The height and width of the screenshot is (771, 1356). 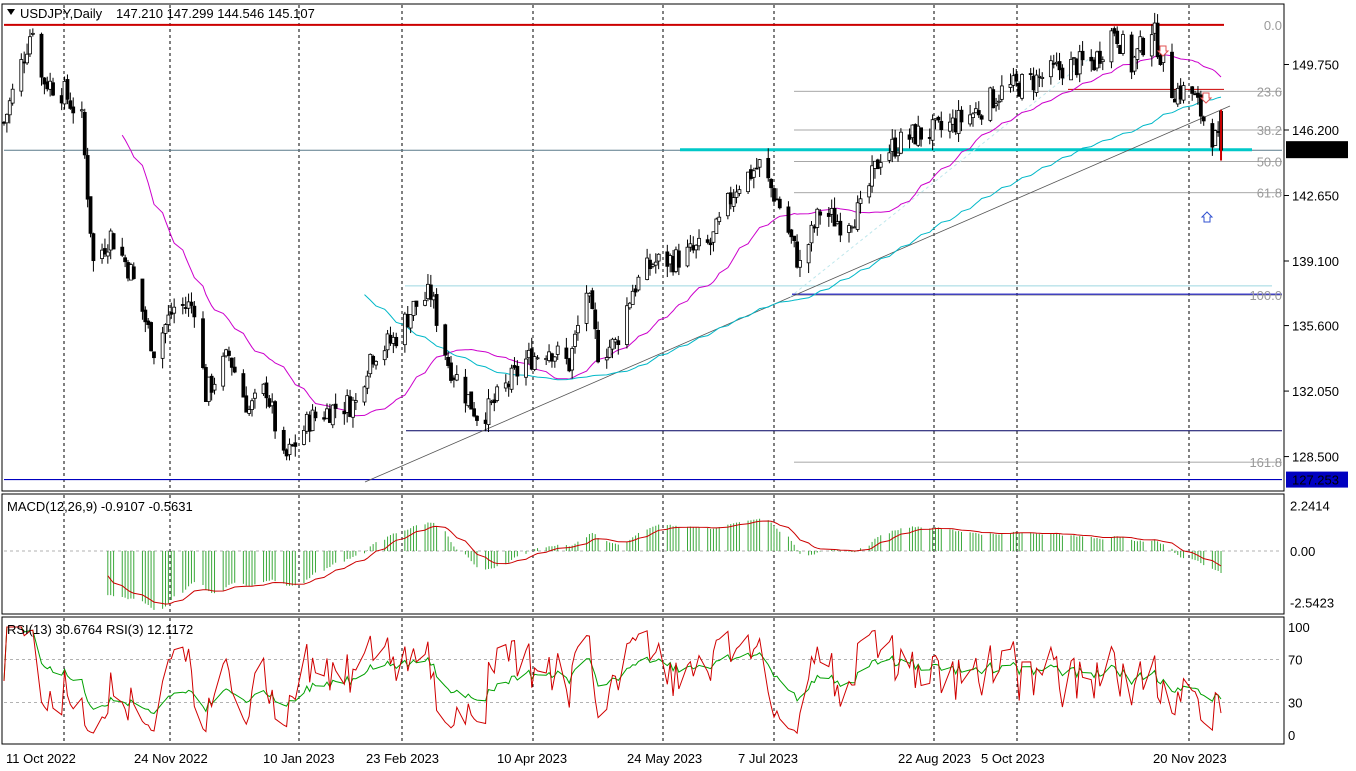 I want to click on date-label: 11 Oct 2022, so click(x=41, y=758).